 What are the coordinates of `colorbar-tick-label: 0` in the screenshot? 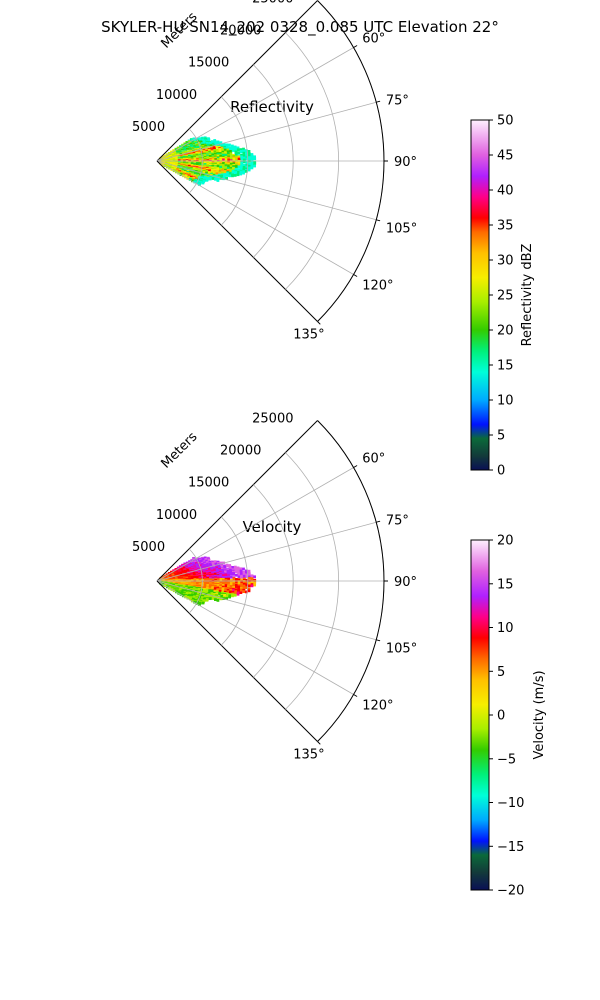 It's located at (501, 716).